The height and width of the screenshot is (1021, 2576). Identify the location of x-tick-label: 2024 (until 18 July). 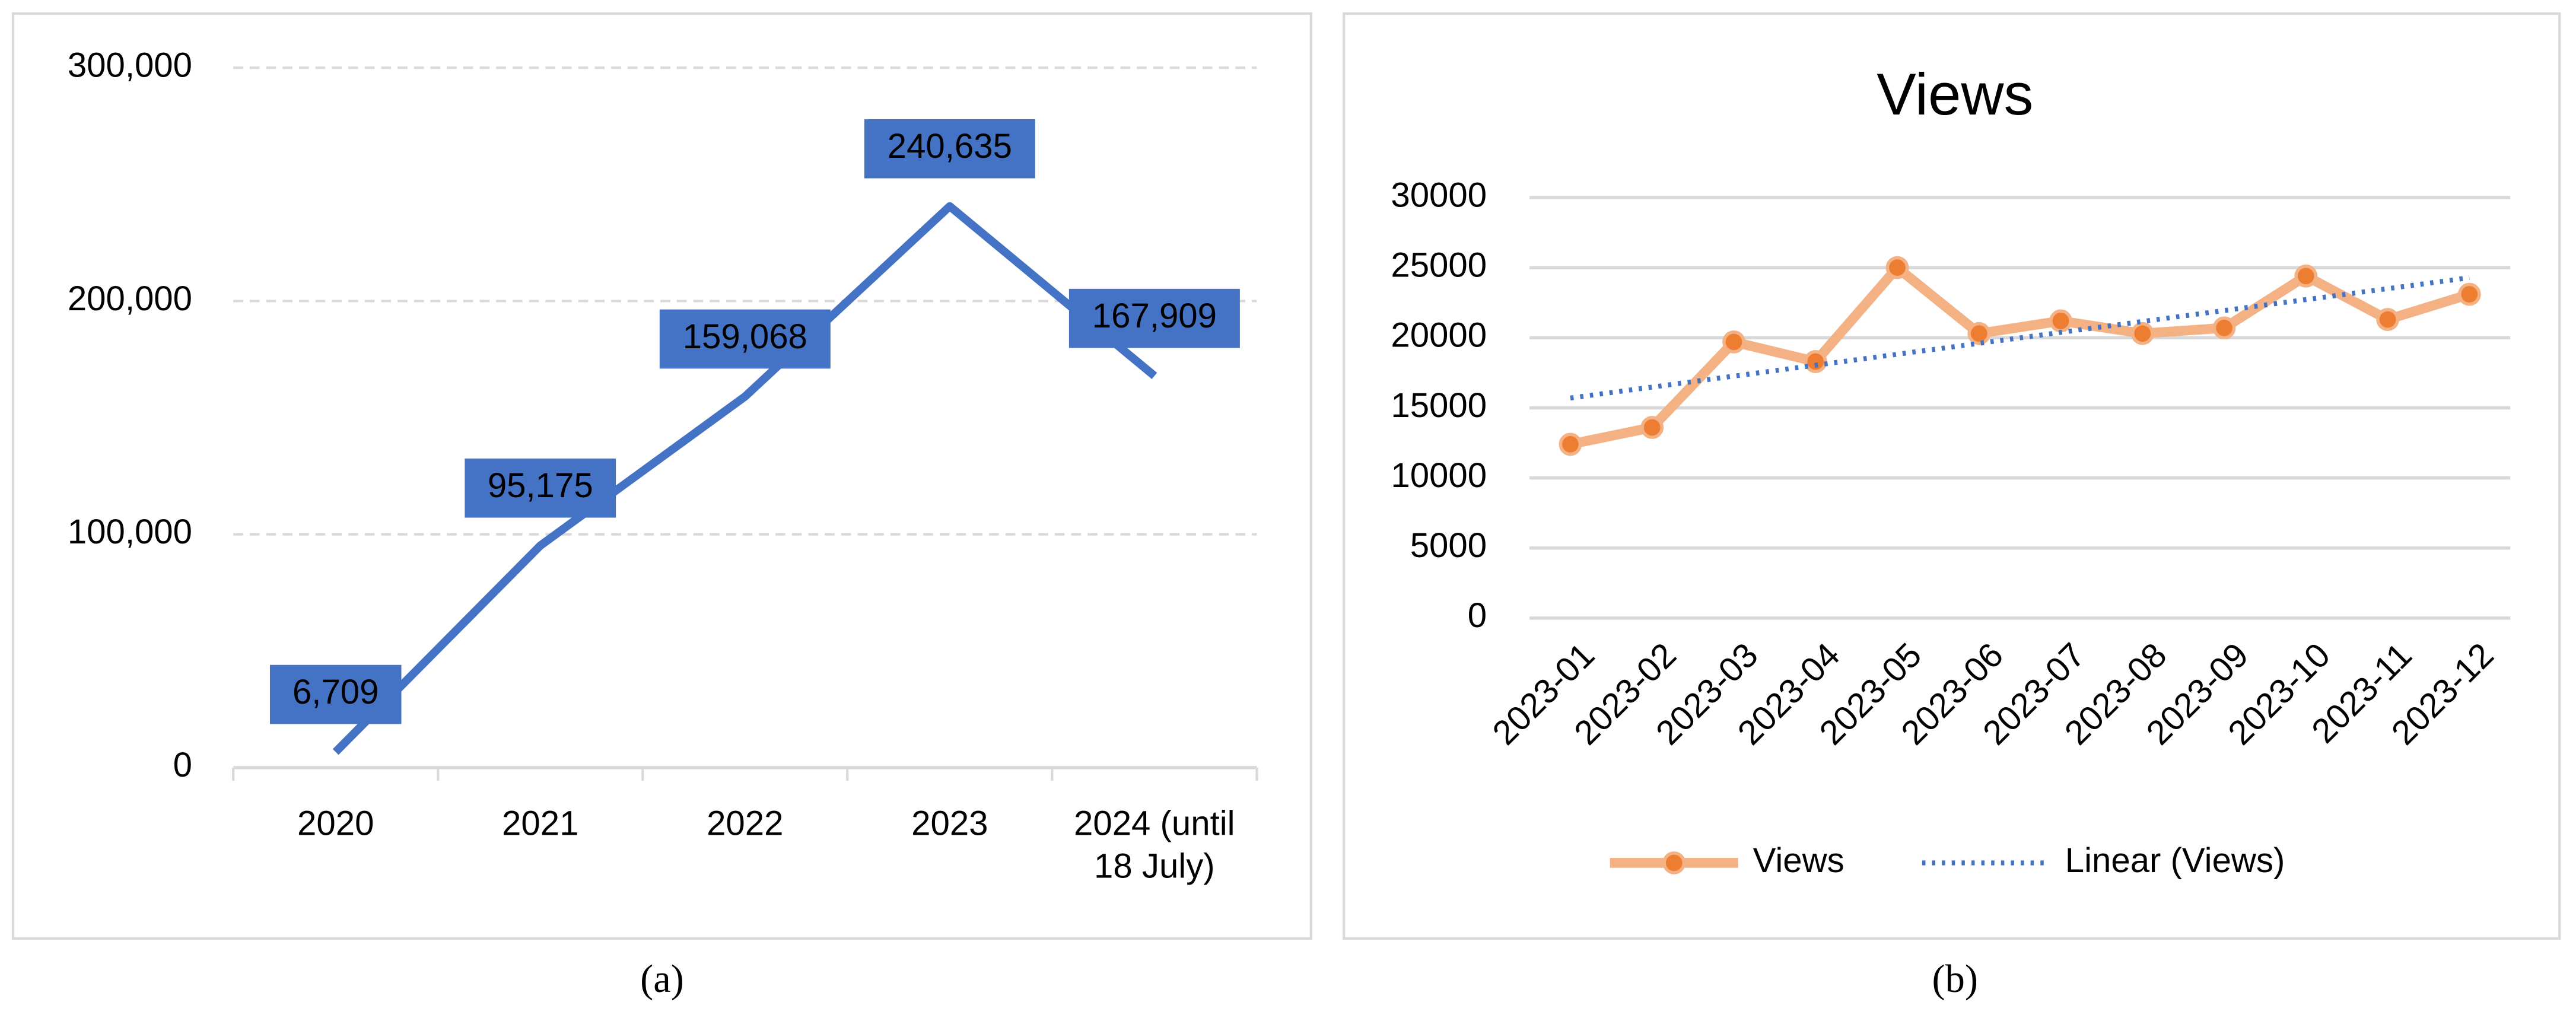
(1154, 845).